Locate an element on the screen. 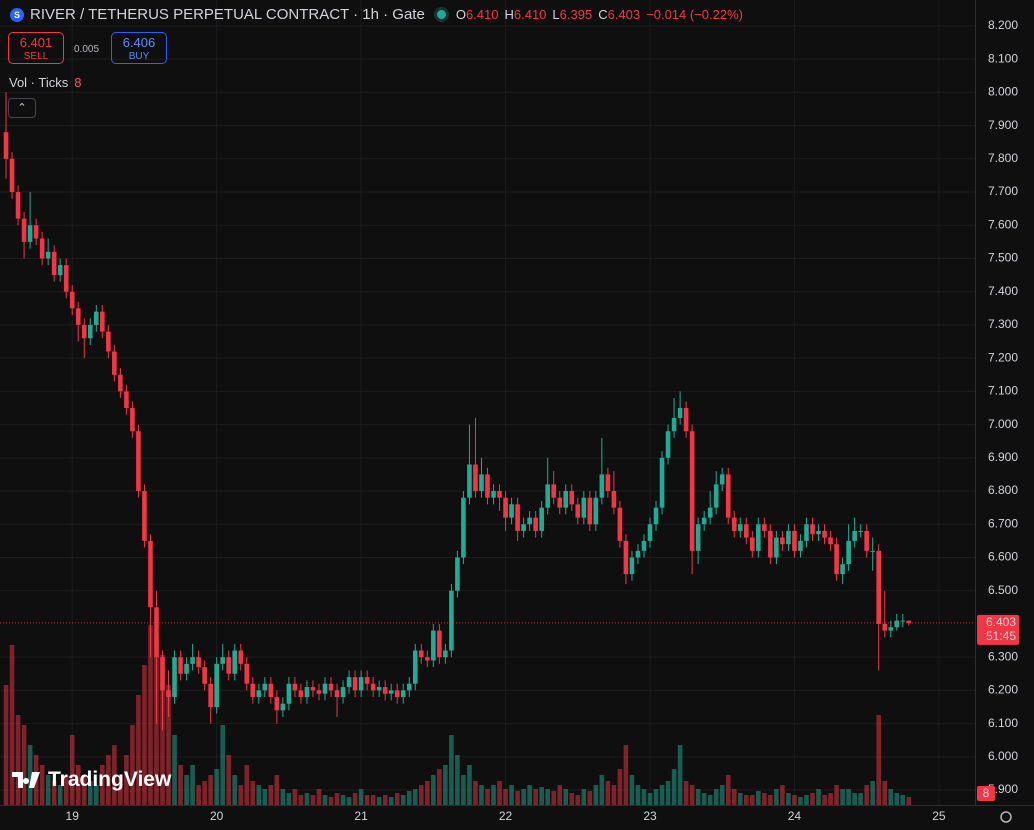 The width and height of the screenshot is (1034, 830). collapse-button: ⌃ is located at coordinates (22, 108).